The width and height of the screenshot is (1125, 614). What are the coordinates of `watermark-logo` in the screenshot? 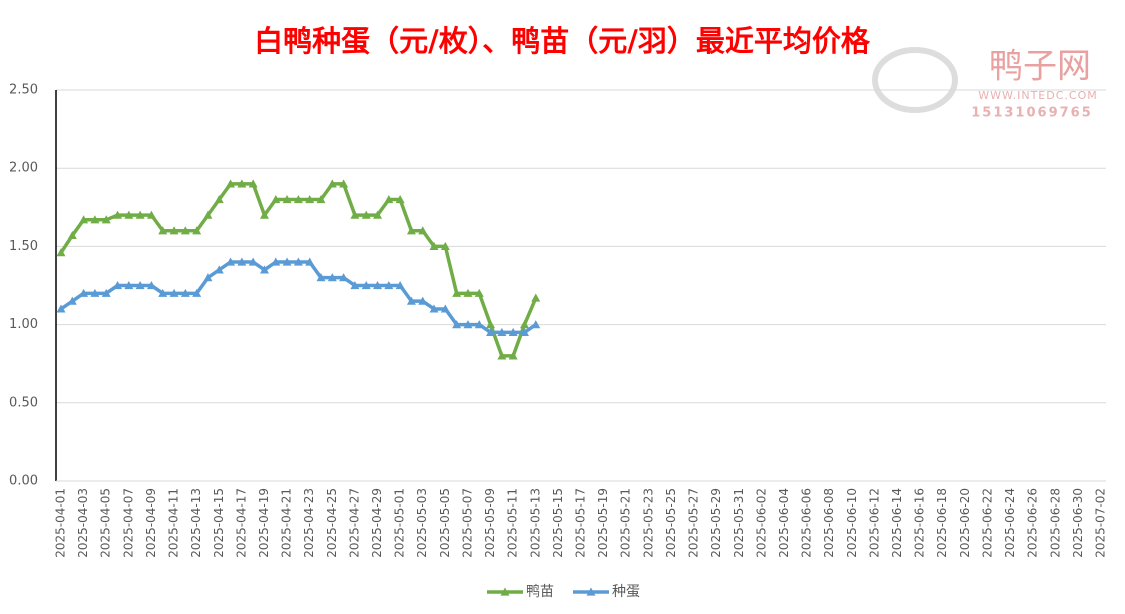 It's located at (915, 80).